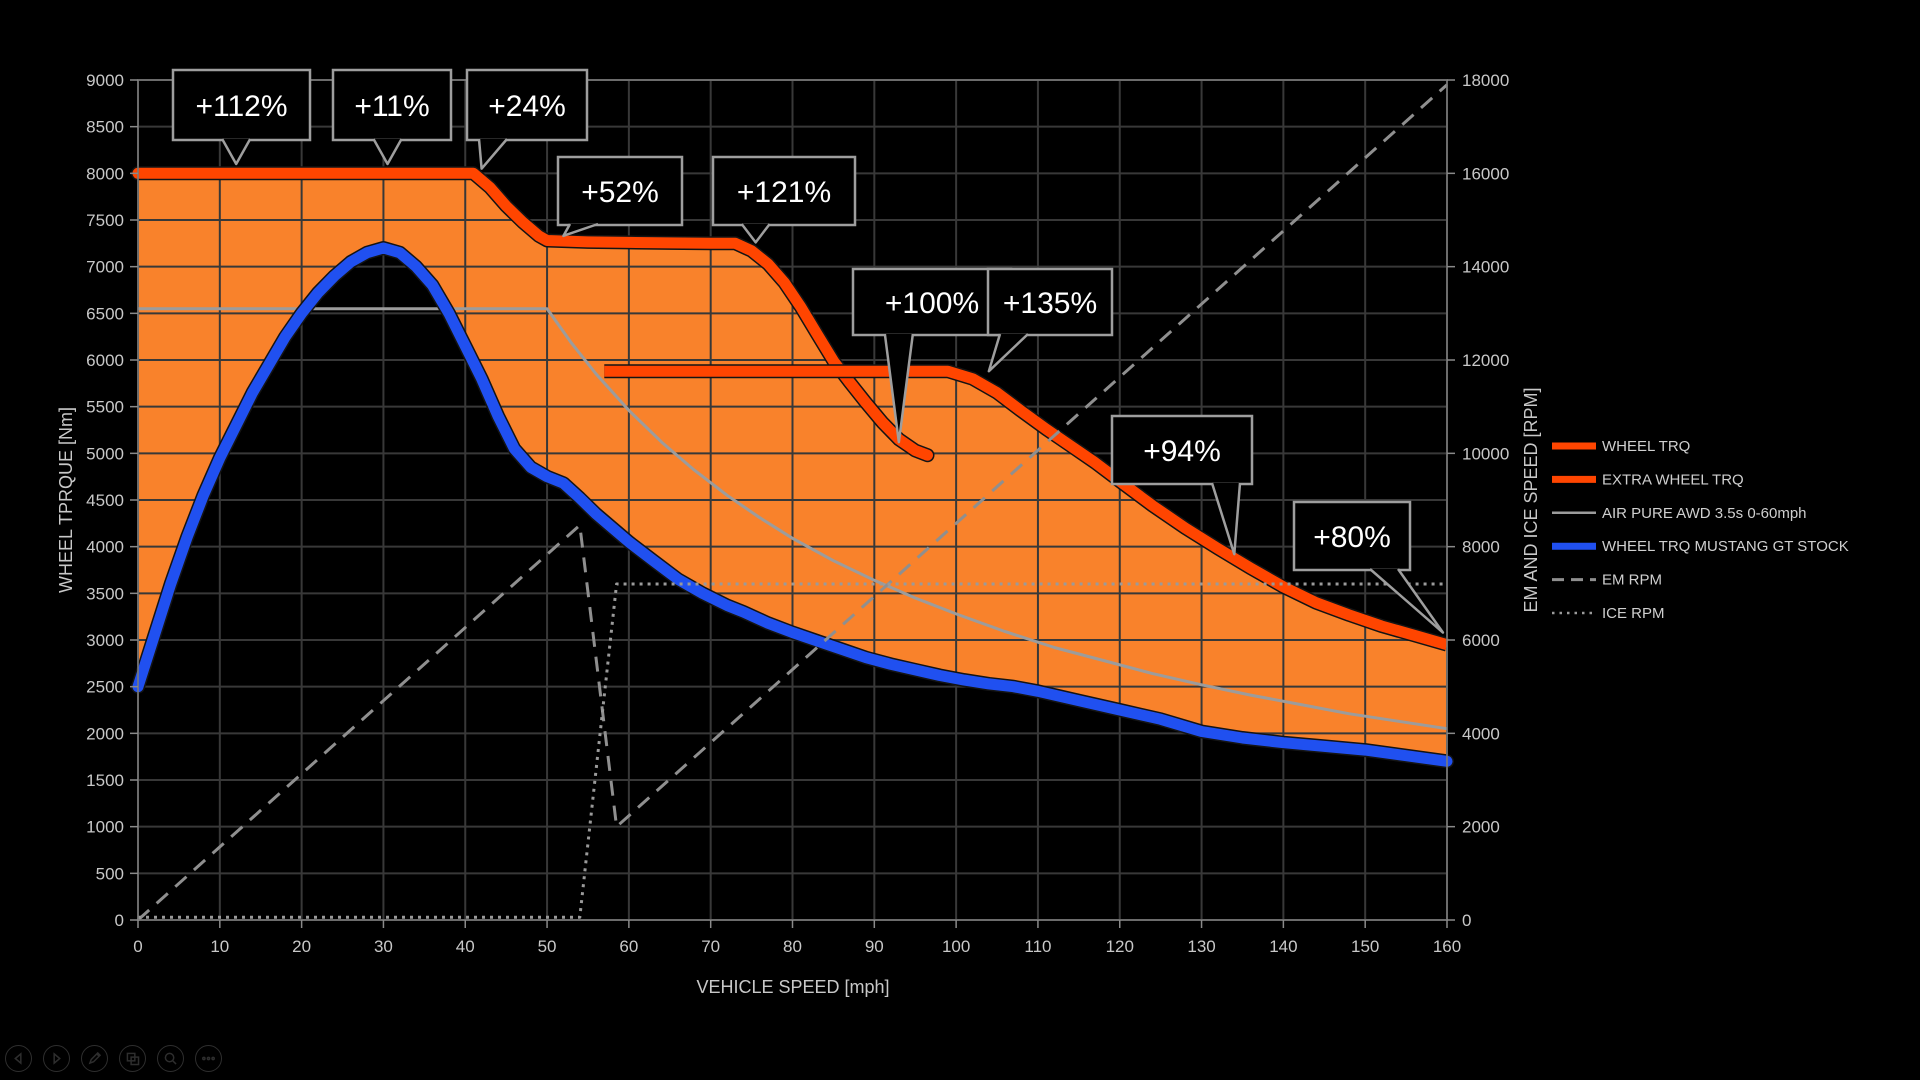 This screenshot has height=1080, width=1920. I want to click on y-left-tick-label: 3000, so click(105, 640).